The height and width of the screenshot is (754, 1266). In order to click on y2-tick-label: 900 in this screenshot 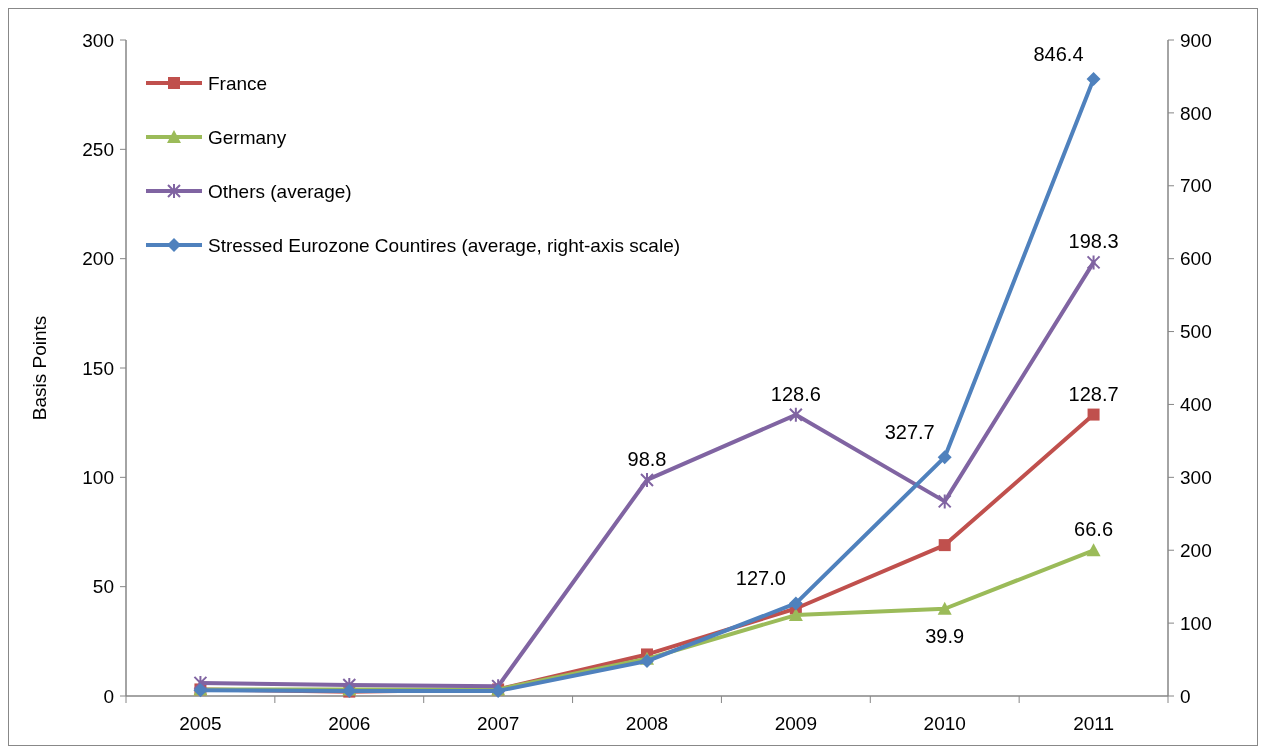, I will do `click(1196, 40)`.